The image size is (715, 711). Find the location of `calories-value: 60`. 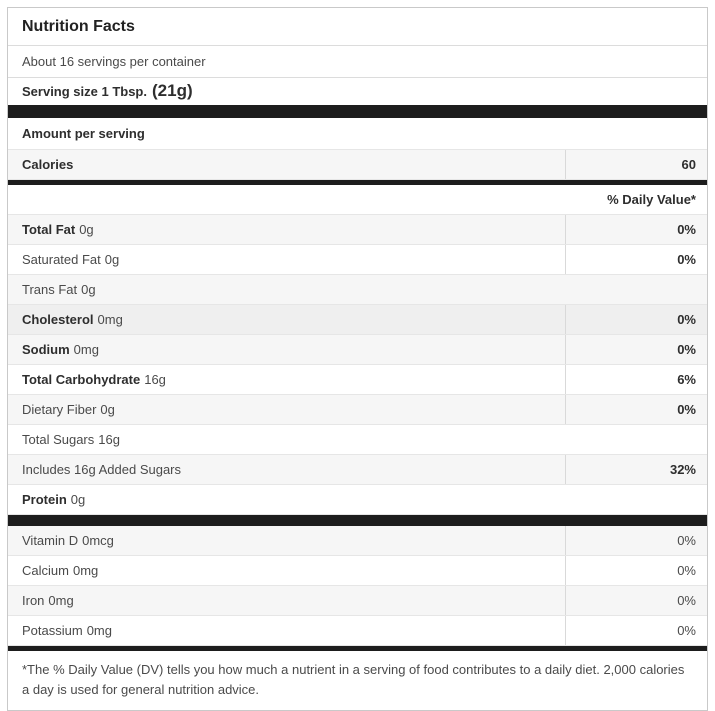

calories-value: 60 is located at coordinates (636, 164).